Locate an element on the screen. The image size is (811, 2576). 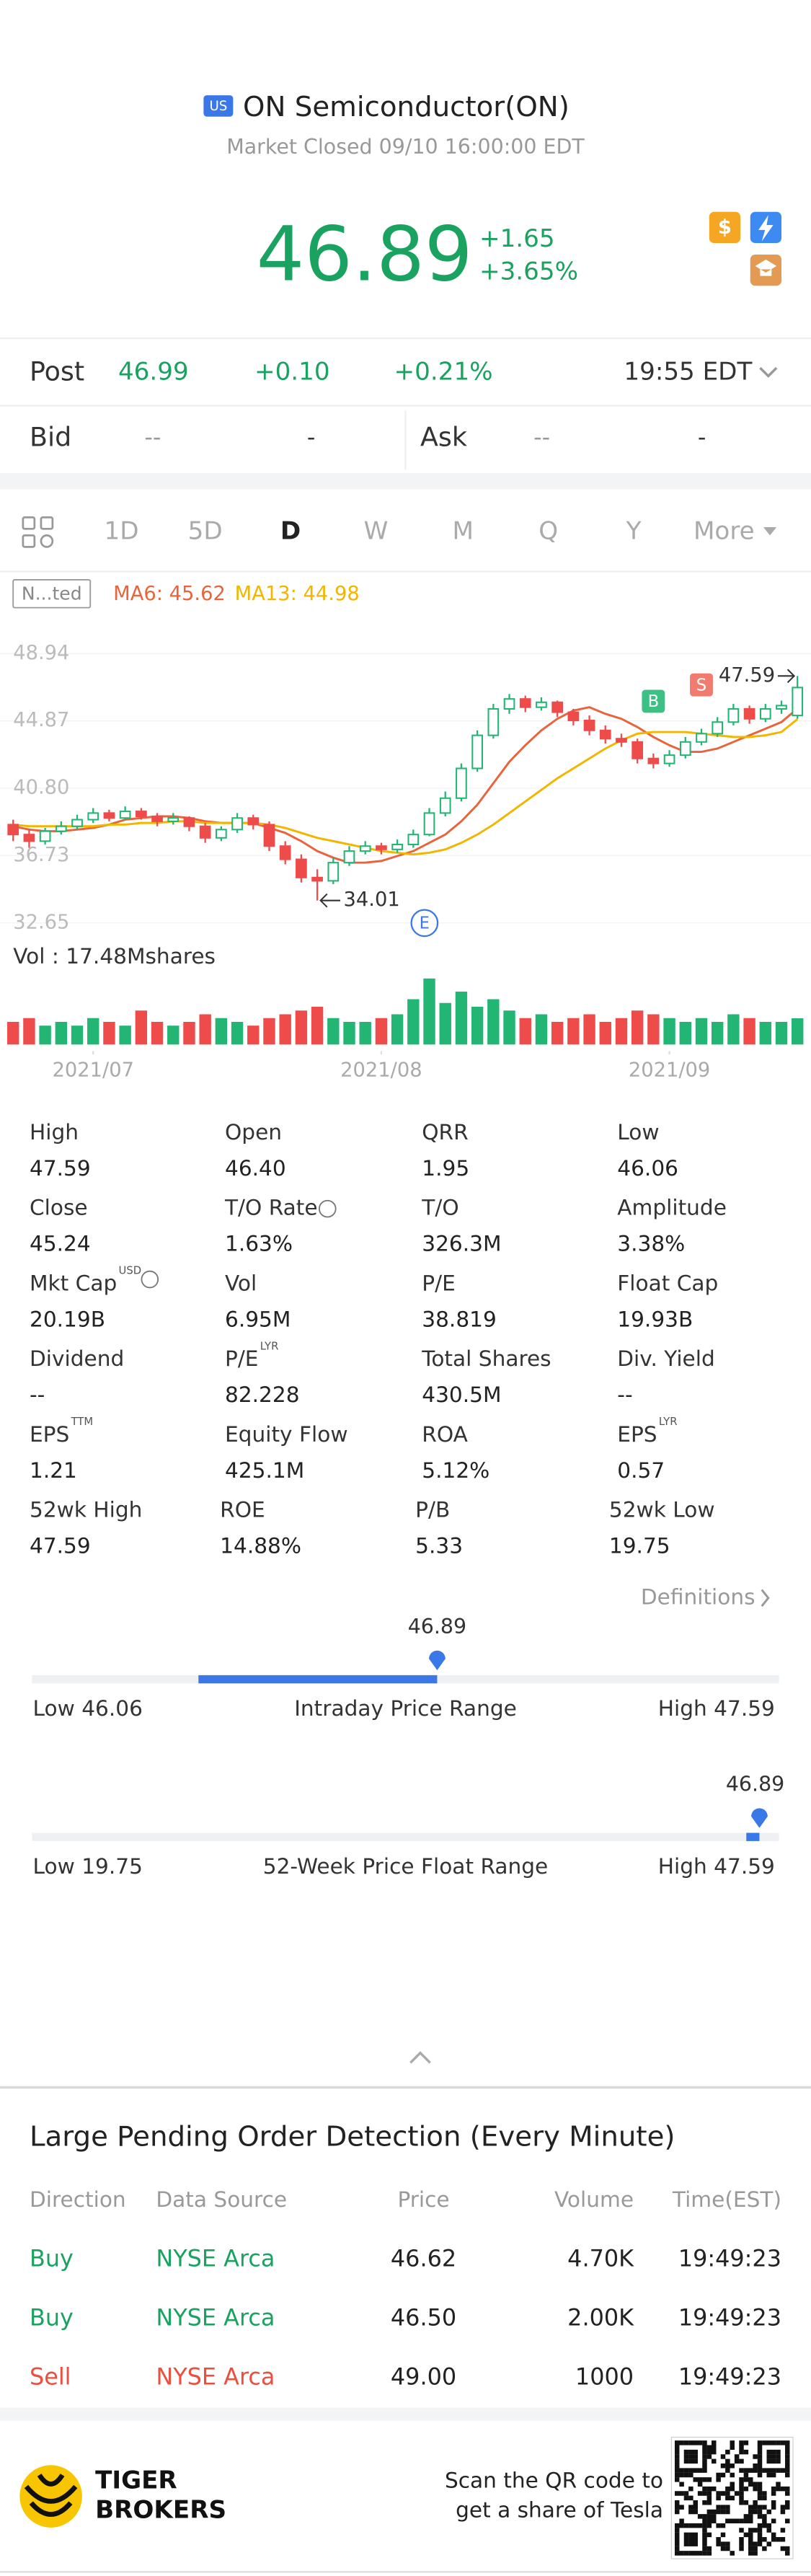
dollar-icon is located at coordinates (725, 227).